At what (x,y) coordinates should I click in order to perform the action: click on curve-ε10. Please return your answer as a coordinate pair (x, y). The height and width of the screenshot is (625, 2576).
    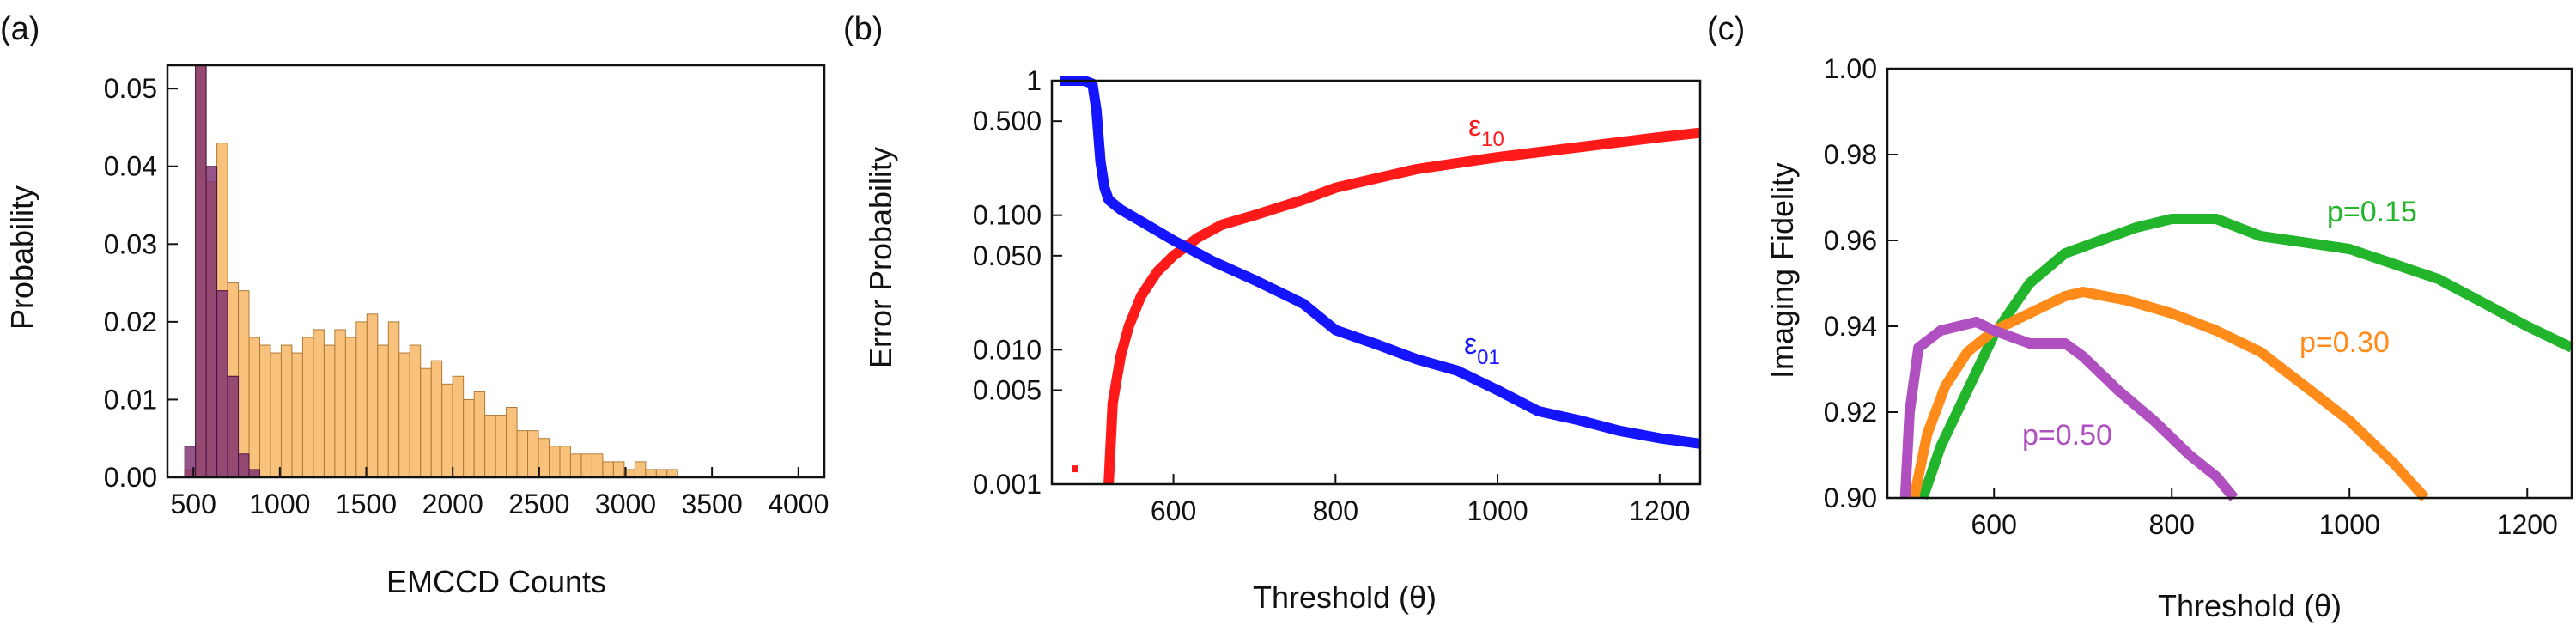
    Looking at the image, I should click on (1402, 306).